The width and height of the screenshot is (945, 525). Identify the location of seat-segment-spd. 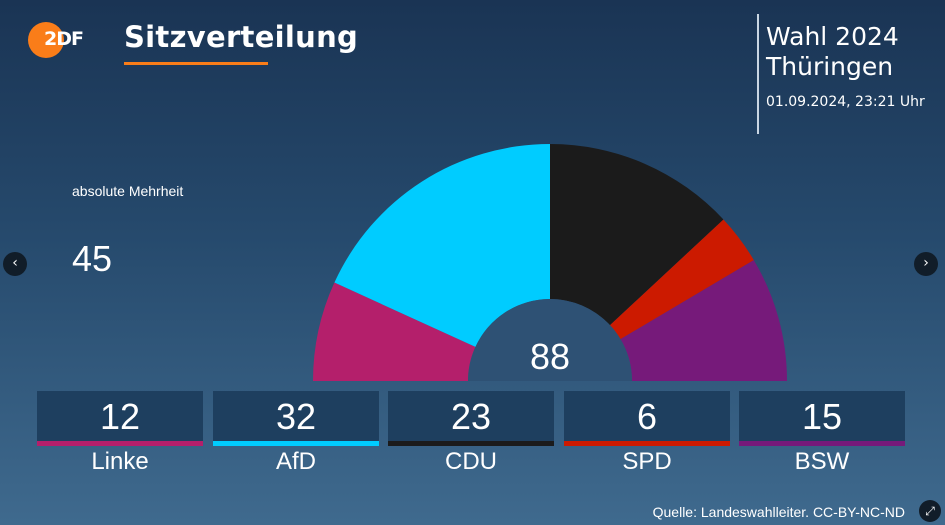
(682, 279).